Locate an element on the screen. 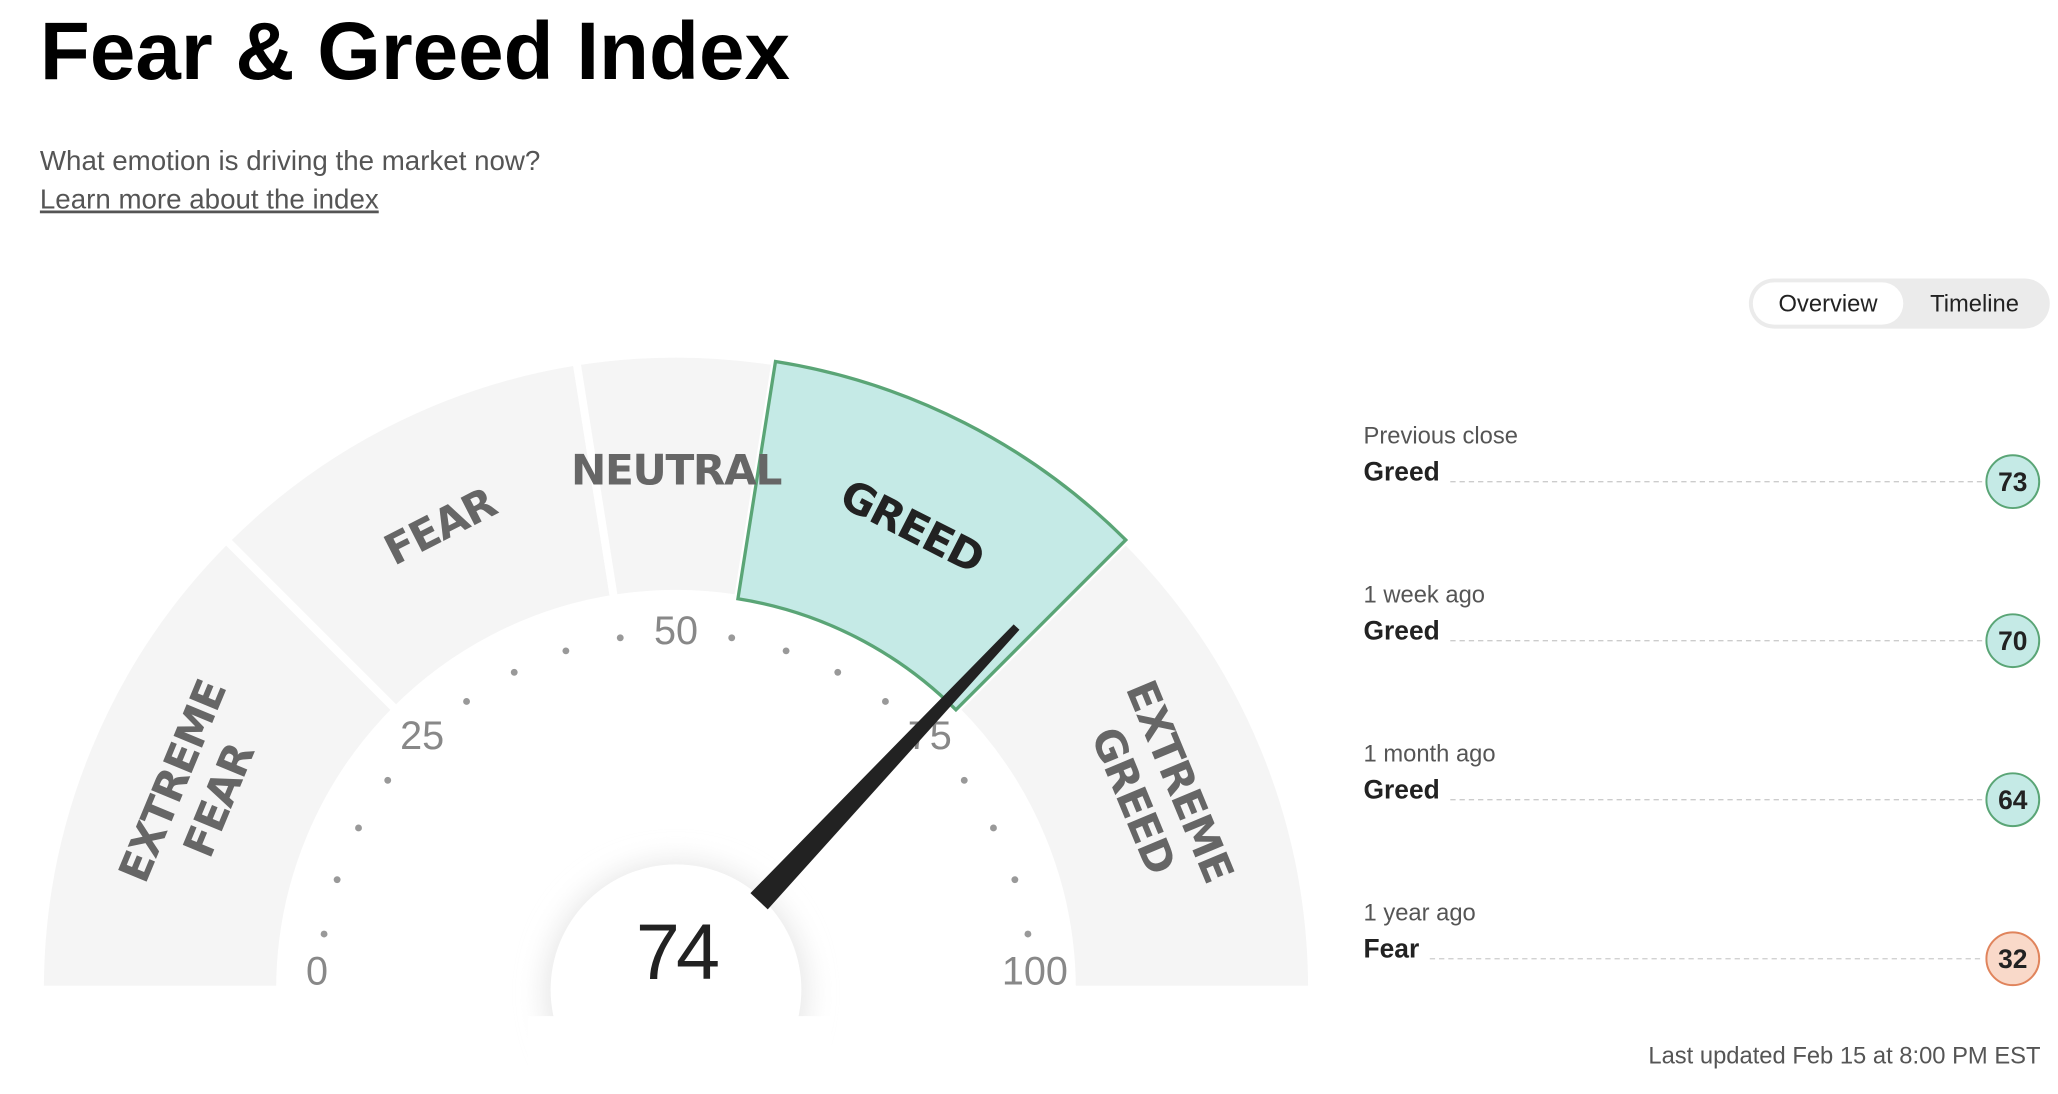  segment-label: NEUTRAL is located at coordinates (677, 469).